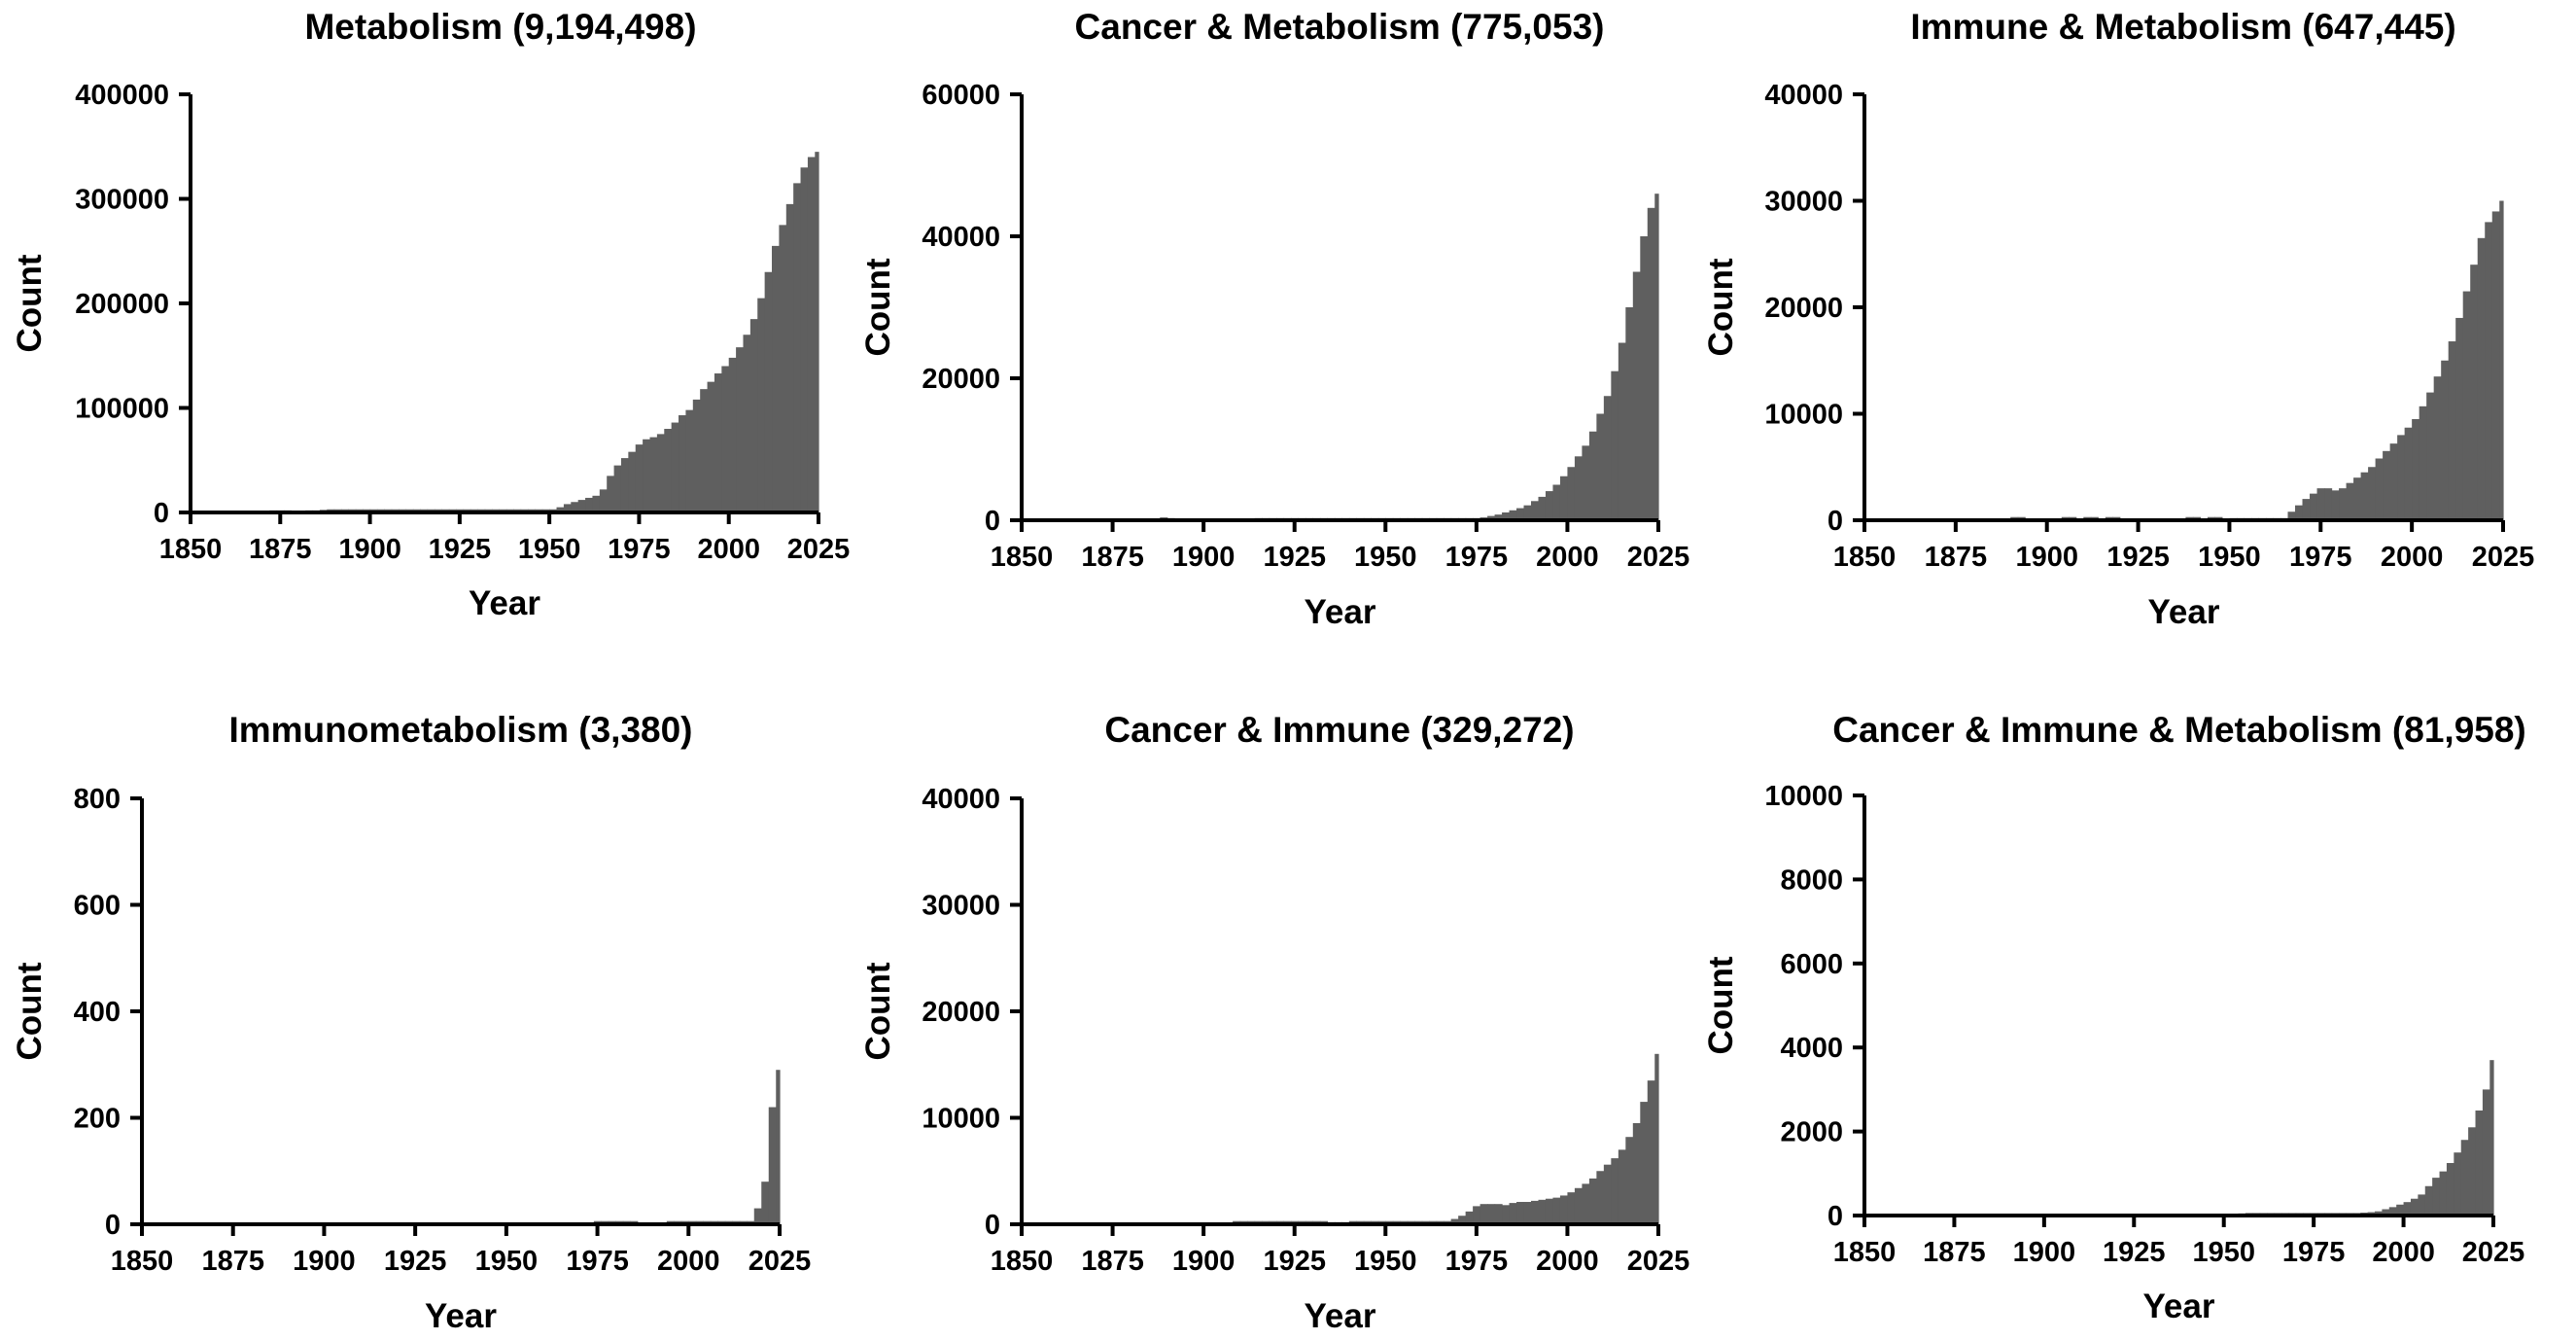 Image resolution: width=2576 pixels, height=1340 pixels. What do you see at coordinates (2182, 27) in the screenshot?
I see `chart-title: Immune & Metabolism (647,445)` at bounding box center [2182, 27].